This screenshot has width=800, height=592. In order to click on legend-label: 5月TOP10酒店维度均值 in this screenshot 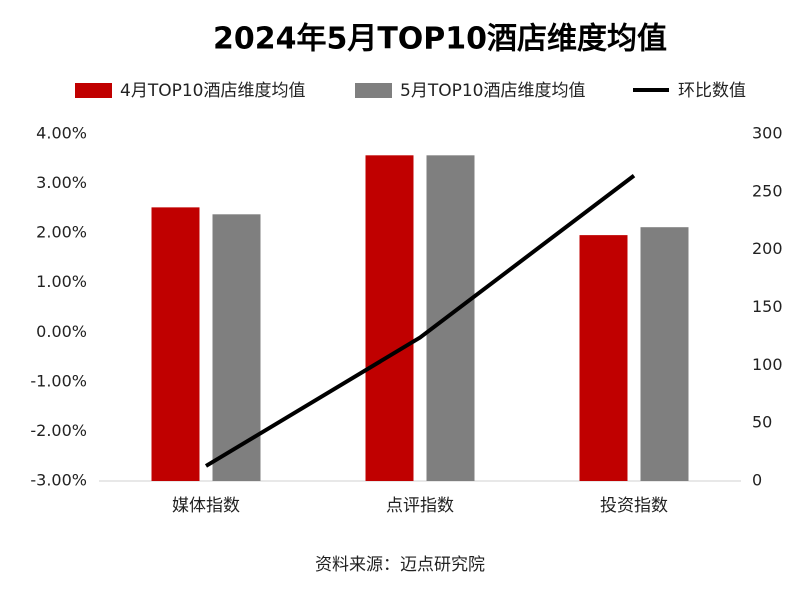, I will do `click(492, 91)`.